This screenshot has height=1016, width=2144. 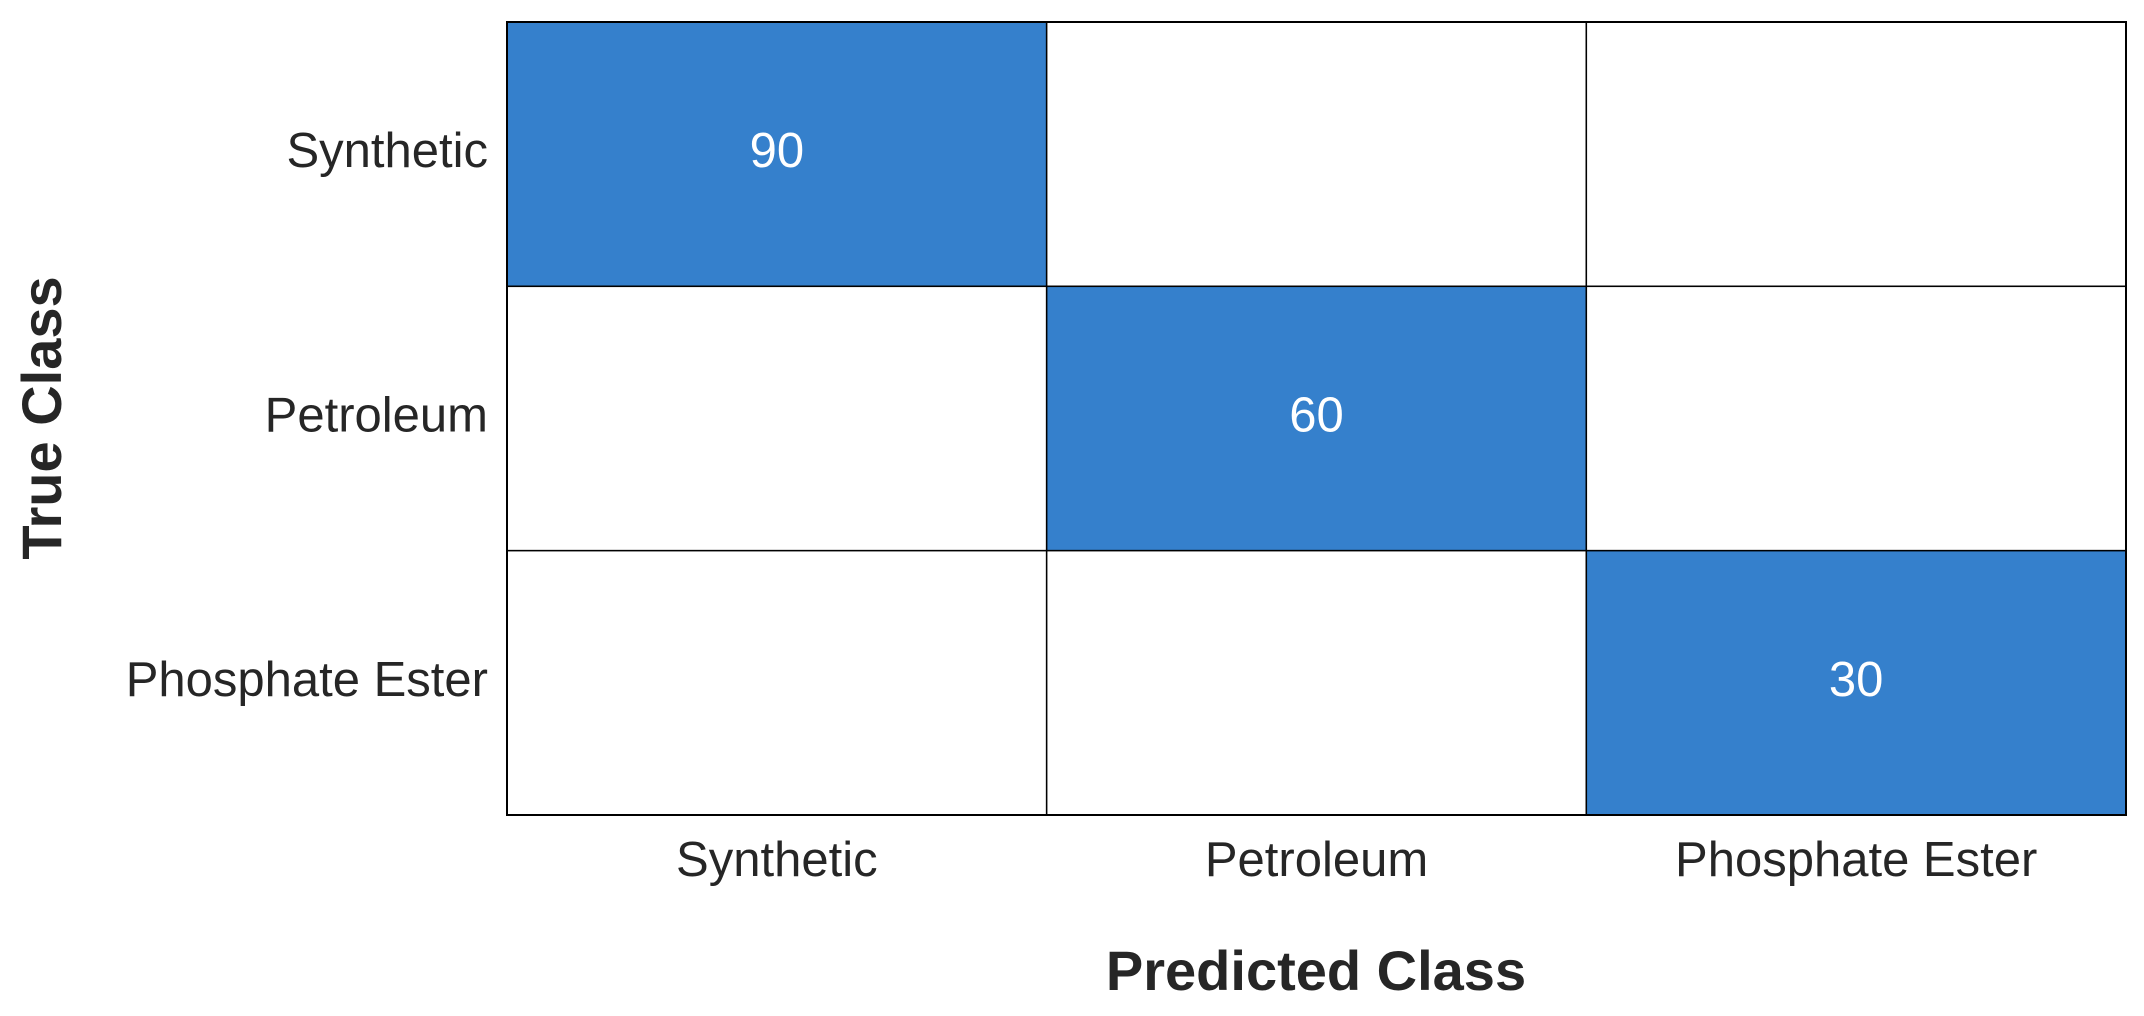 I want to click on y-tick-label: Petroleum, so click(x=376, y=415).